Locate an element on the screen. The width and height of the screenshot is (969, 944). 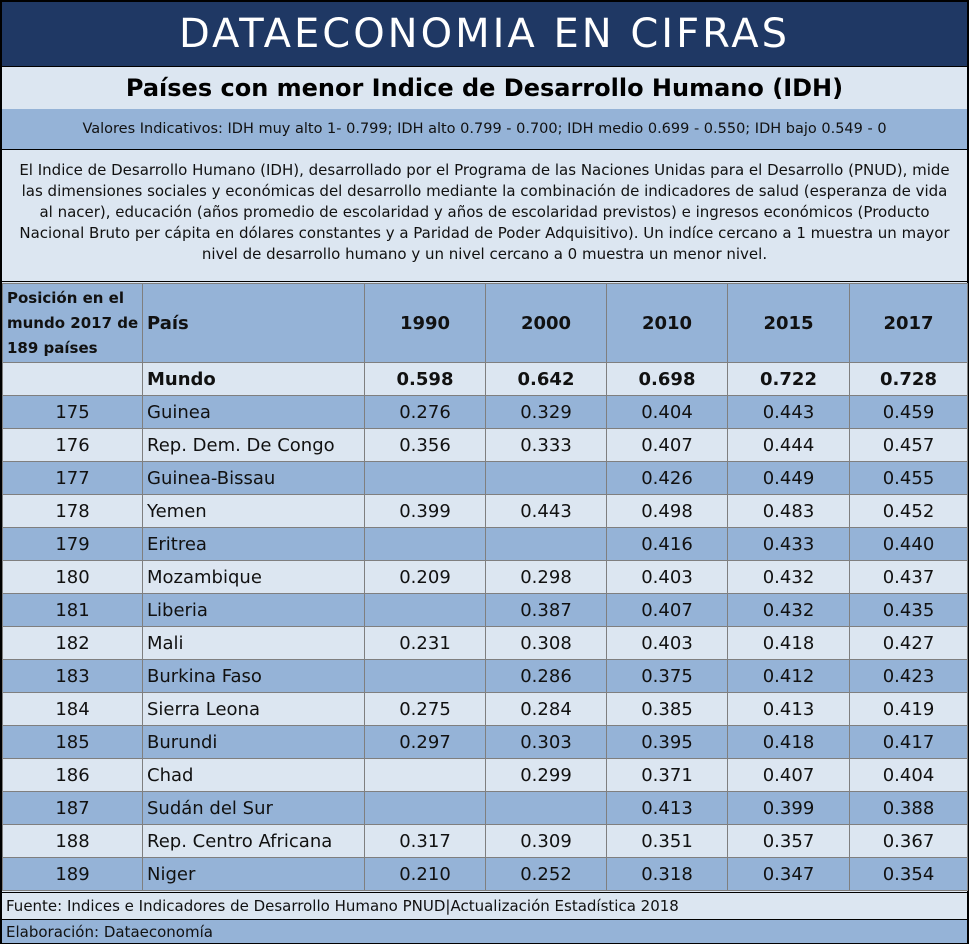
country-cell: Guinea is located at coordinates (253, 412).